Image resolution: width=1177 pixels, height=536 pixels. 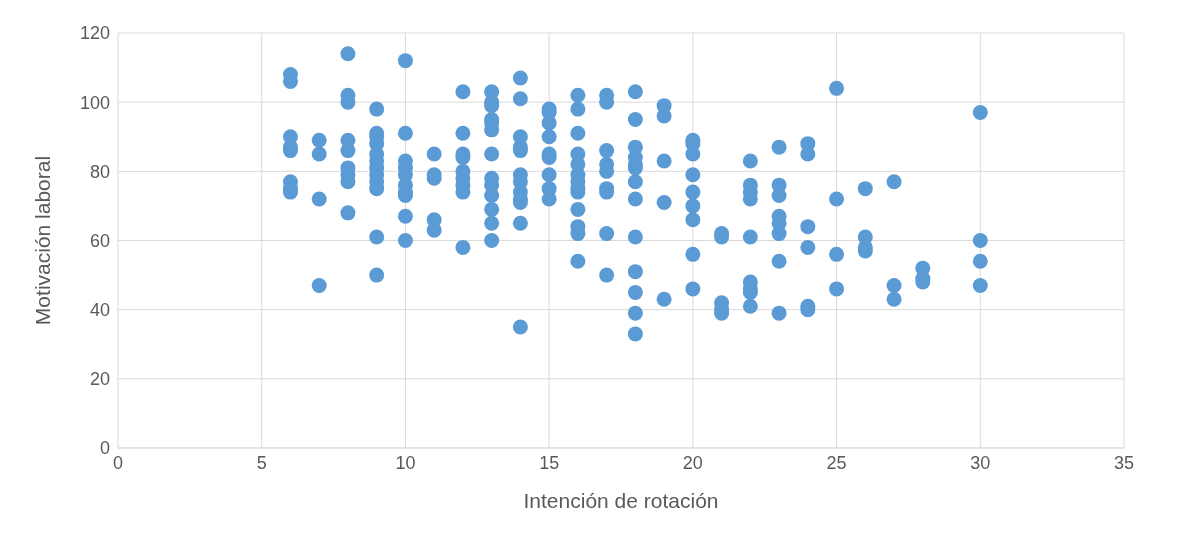 I want to click on y-tick-label: 20, so click(x=99, y=379).